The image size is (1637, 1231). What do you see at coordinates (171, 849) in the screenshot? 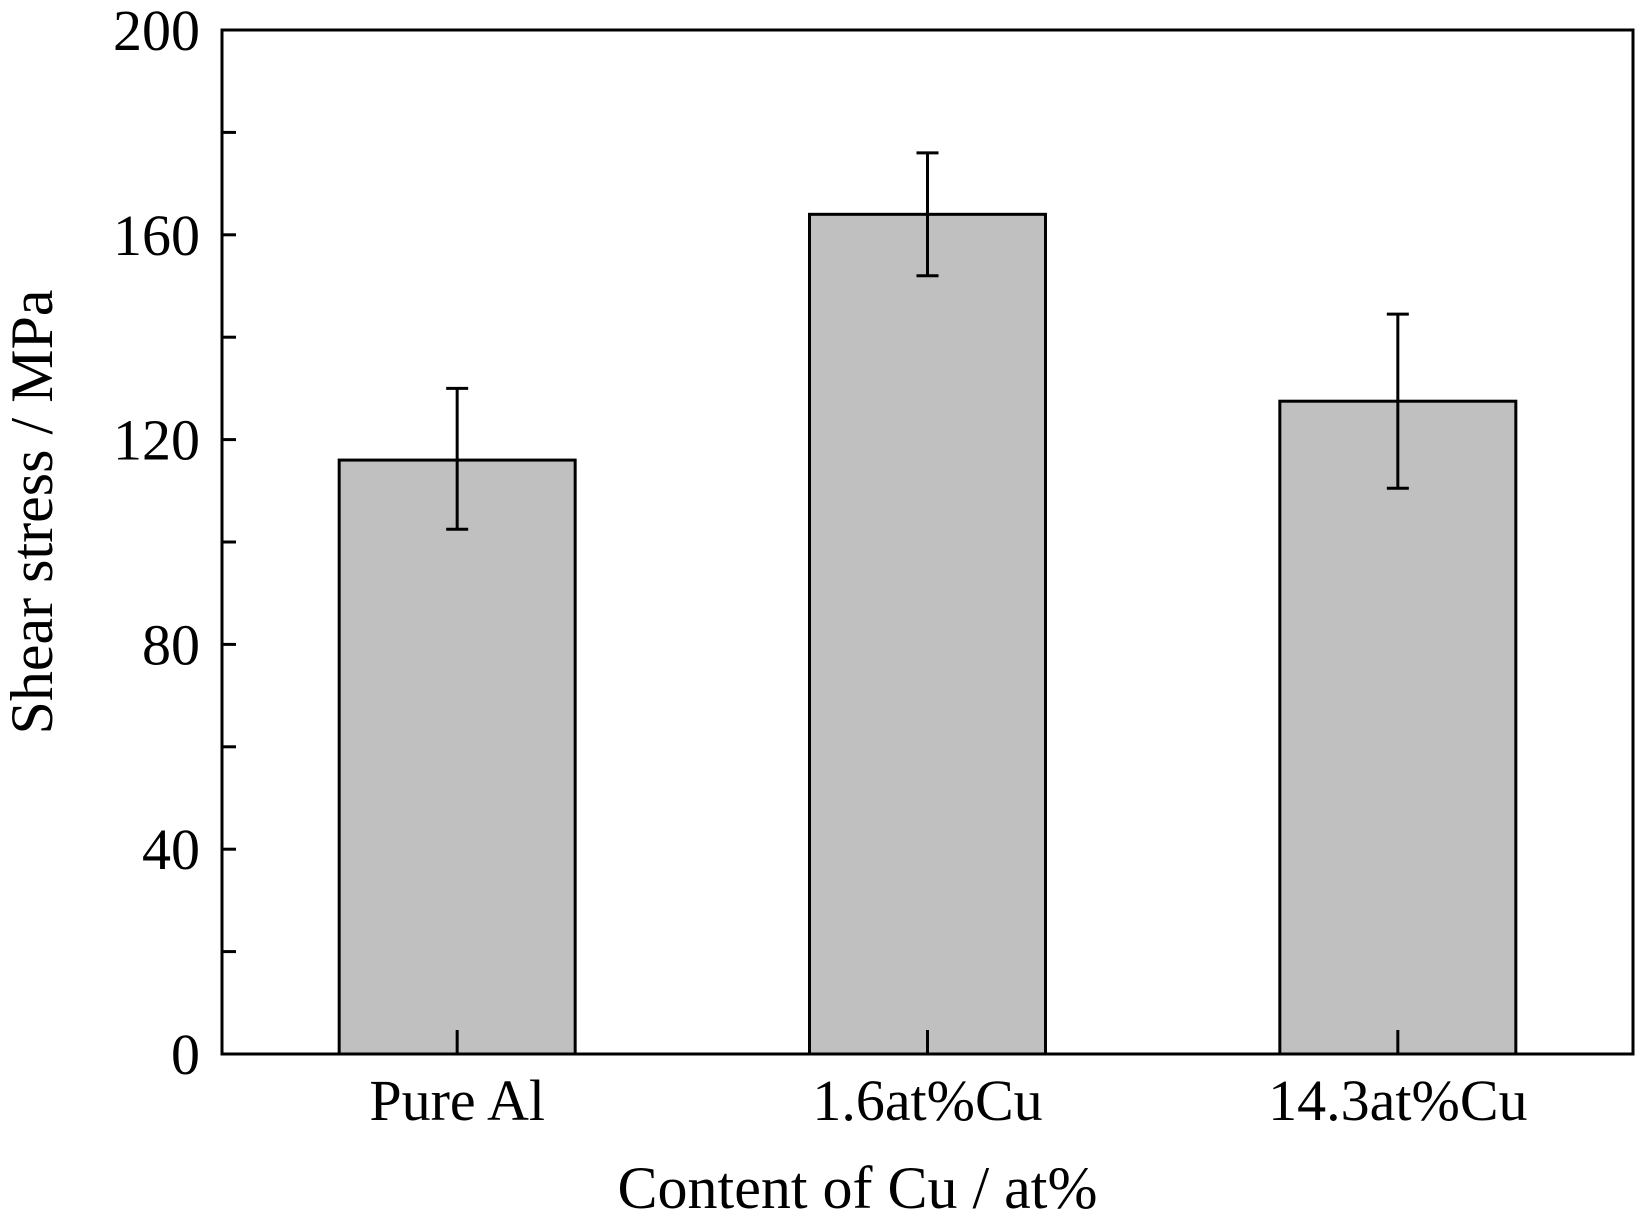
I see `y-tick-label: 40` at bounding box center [171, 849].